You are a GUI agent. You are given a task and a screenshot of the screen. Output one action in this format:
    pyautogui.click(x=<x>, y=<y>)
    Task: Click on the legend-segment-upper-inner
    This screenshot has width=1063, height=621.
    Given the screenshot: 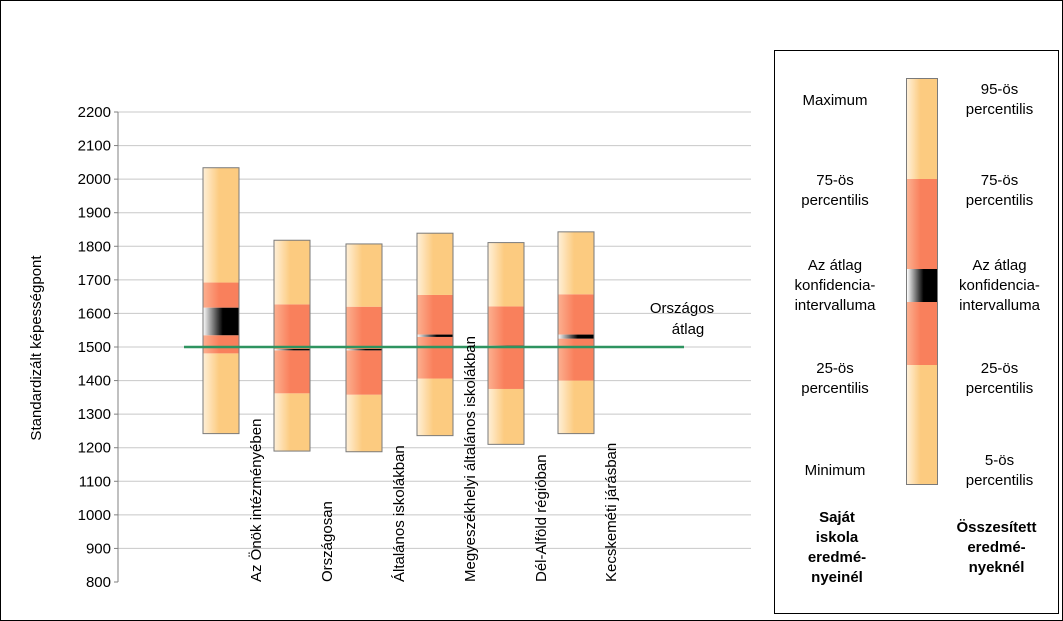 What is the action you would take?
    pyautogui.click(x=922, y=224)
    